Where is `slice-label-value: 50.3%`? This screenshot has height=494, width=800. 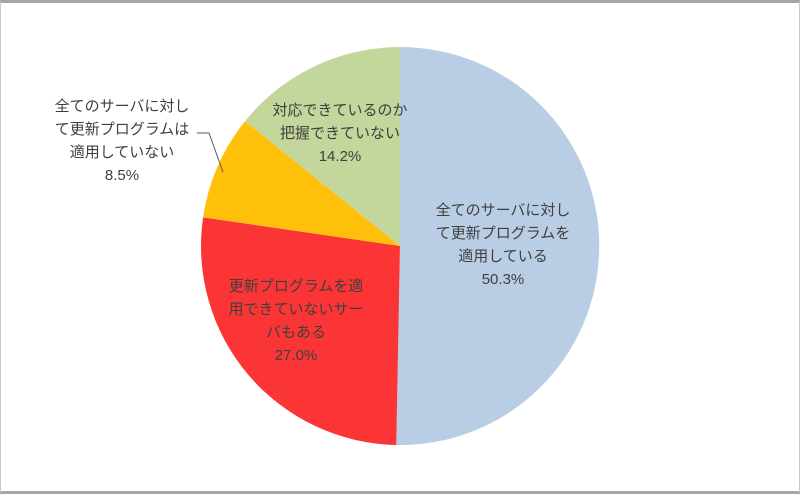 slice-label-value: 50.3% is located at coordinates (503, 279).